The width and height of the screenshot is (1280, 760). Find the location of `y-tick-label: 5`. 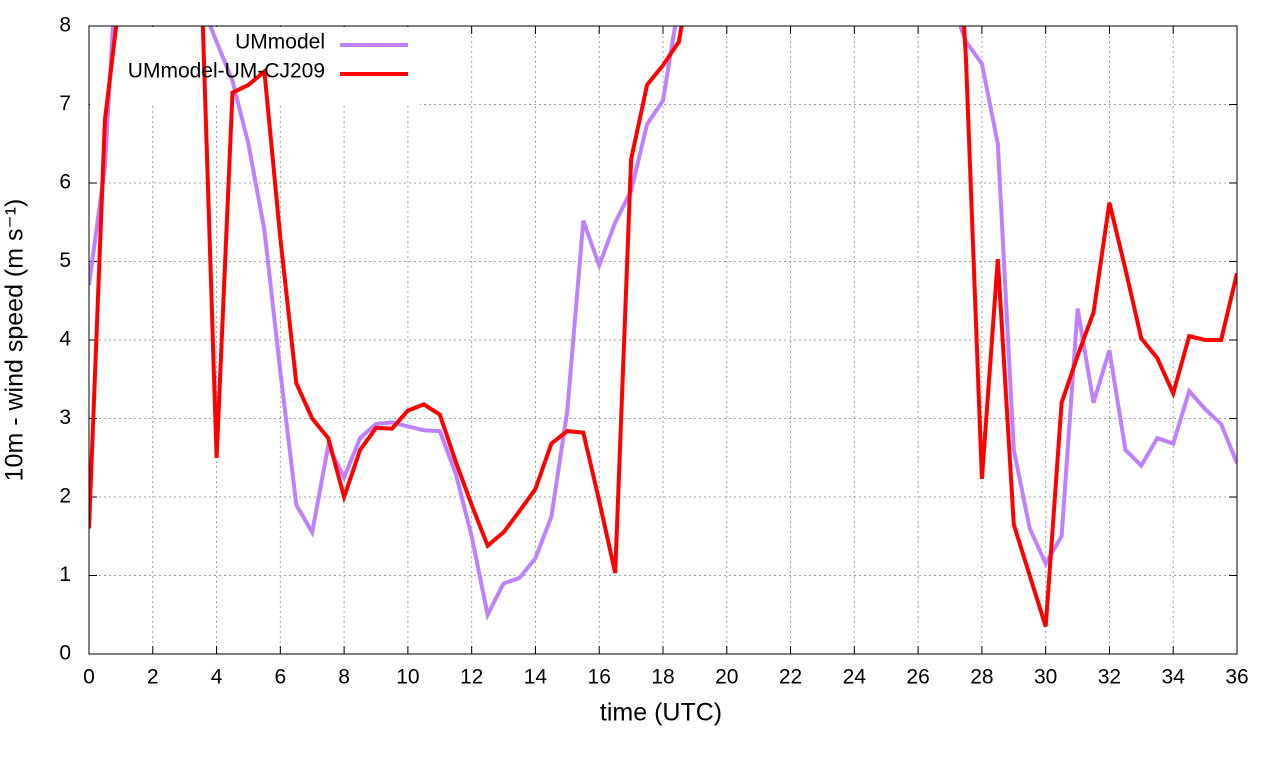

y-tick-label: 5 is located at coordinates (65, 260).